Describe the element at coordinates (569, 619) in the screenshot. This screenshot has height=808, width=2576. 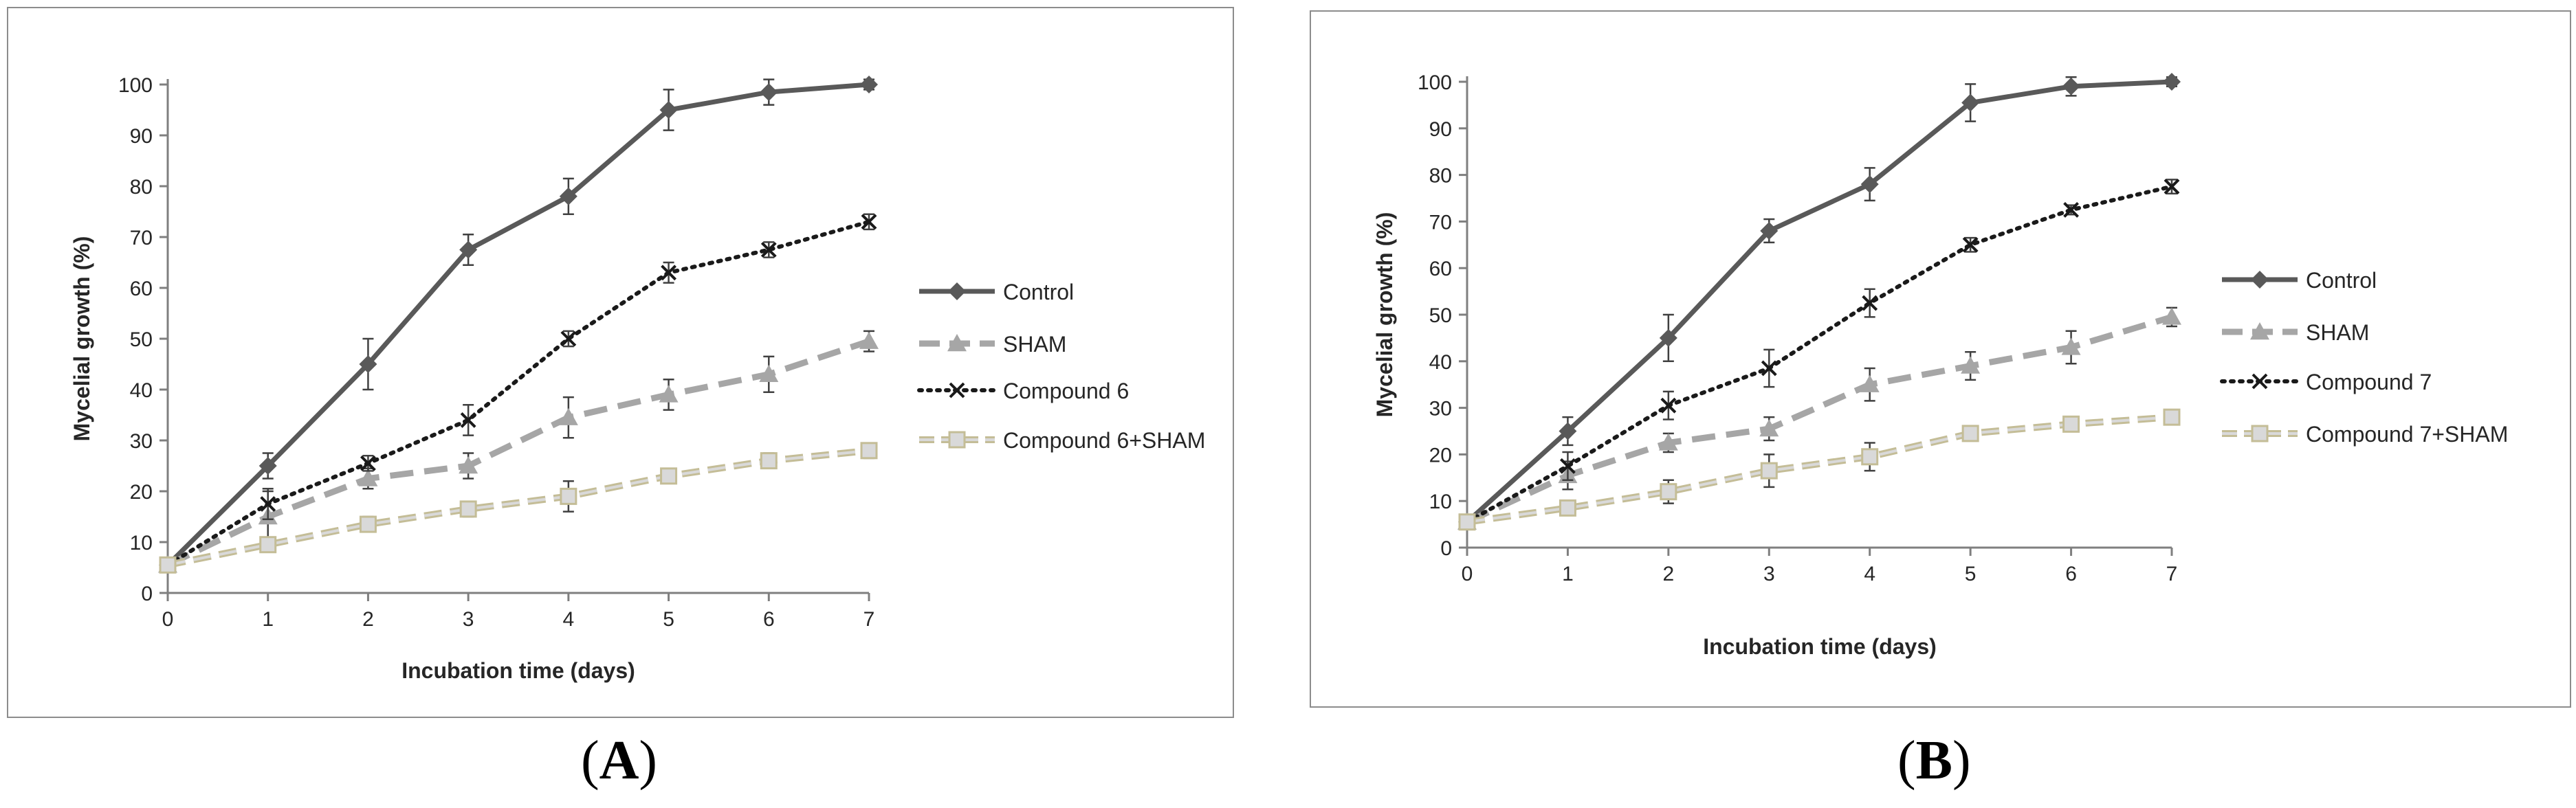
I see `chart-a-x-tick-label: 4` at that location.